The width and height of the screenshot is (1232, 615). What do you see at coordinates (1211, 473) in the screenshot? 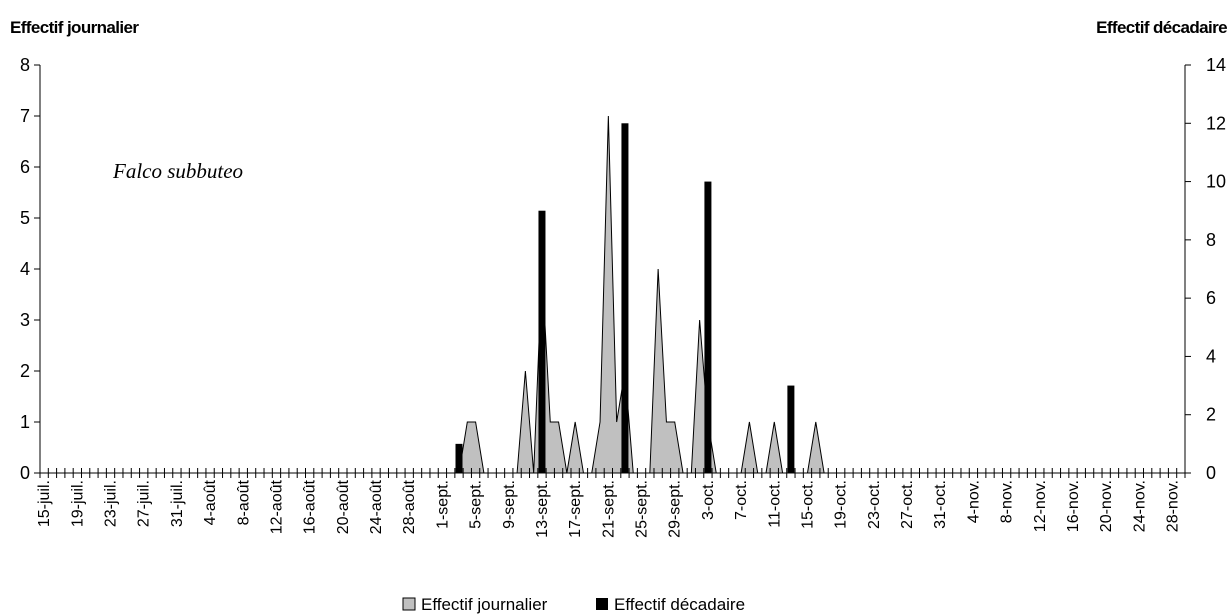
I see `y-right-tick-label: 0` at bounding box center [1211, 473].